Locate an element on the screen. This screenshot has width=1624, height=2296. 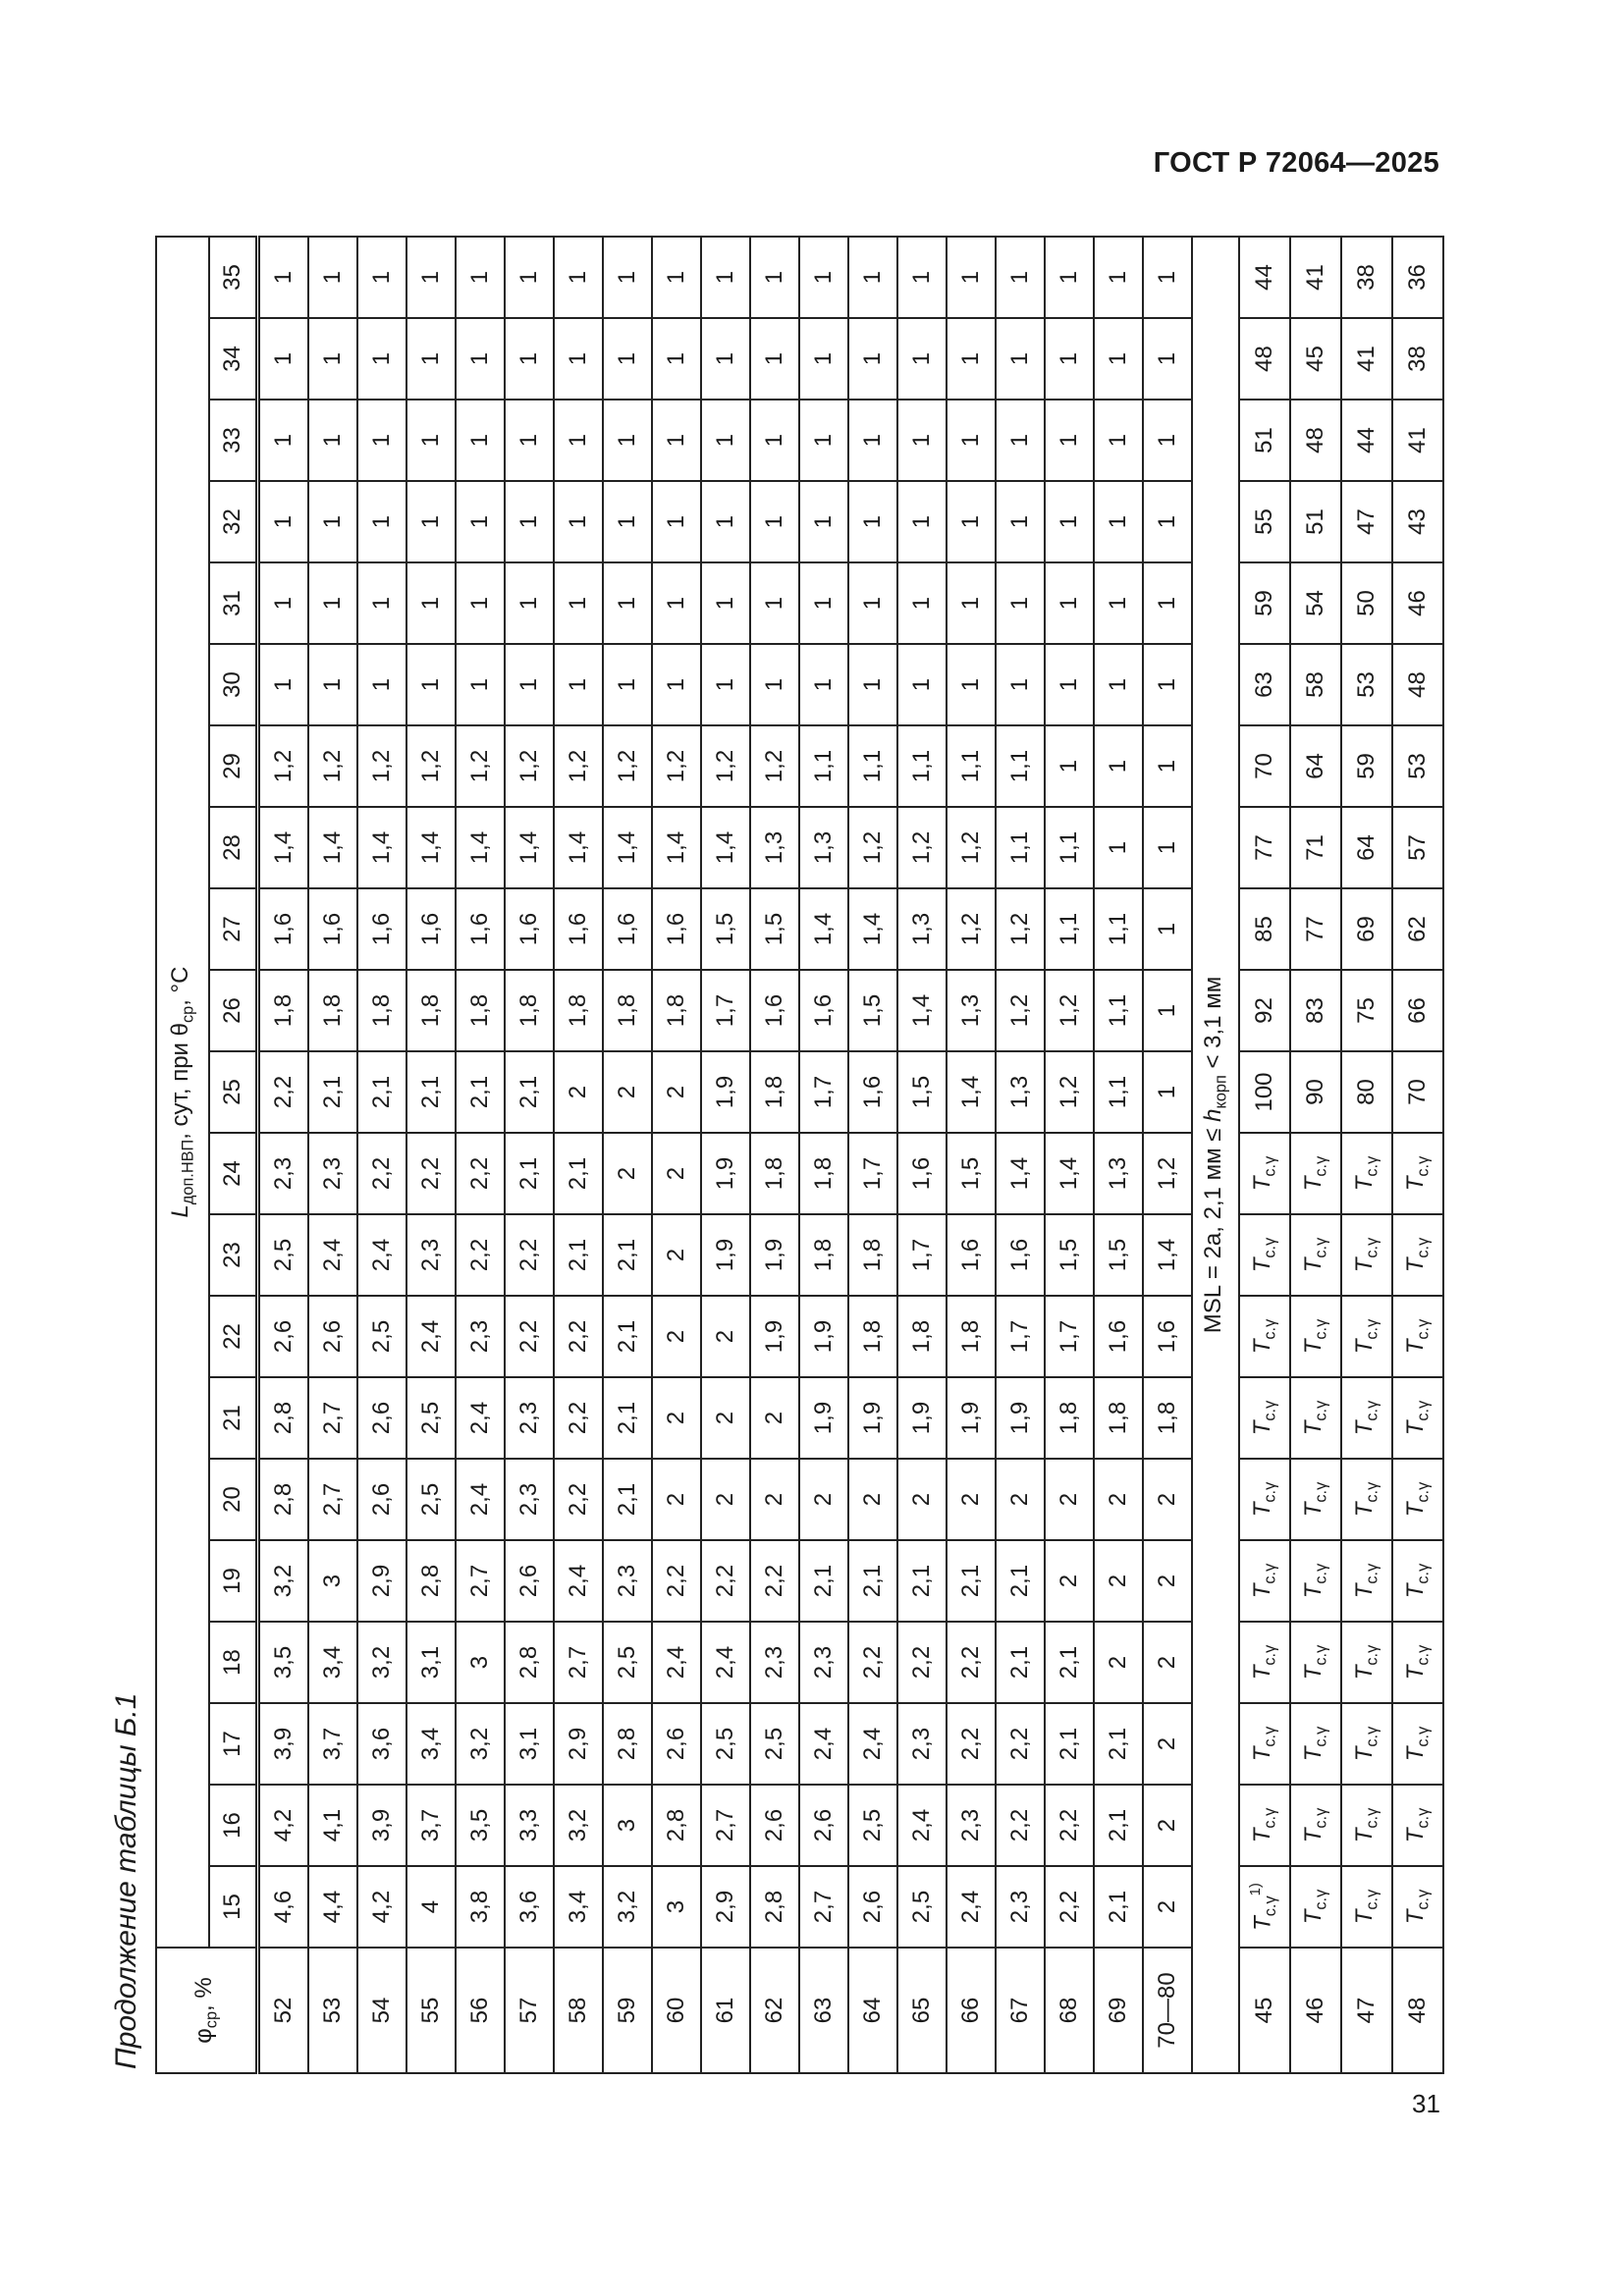
table-cell: 75 is located at coordinates (1366, 1010).